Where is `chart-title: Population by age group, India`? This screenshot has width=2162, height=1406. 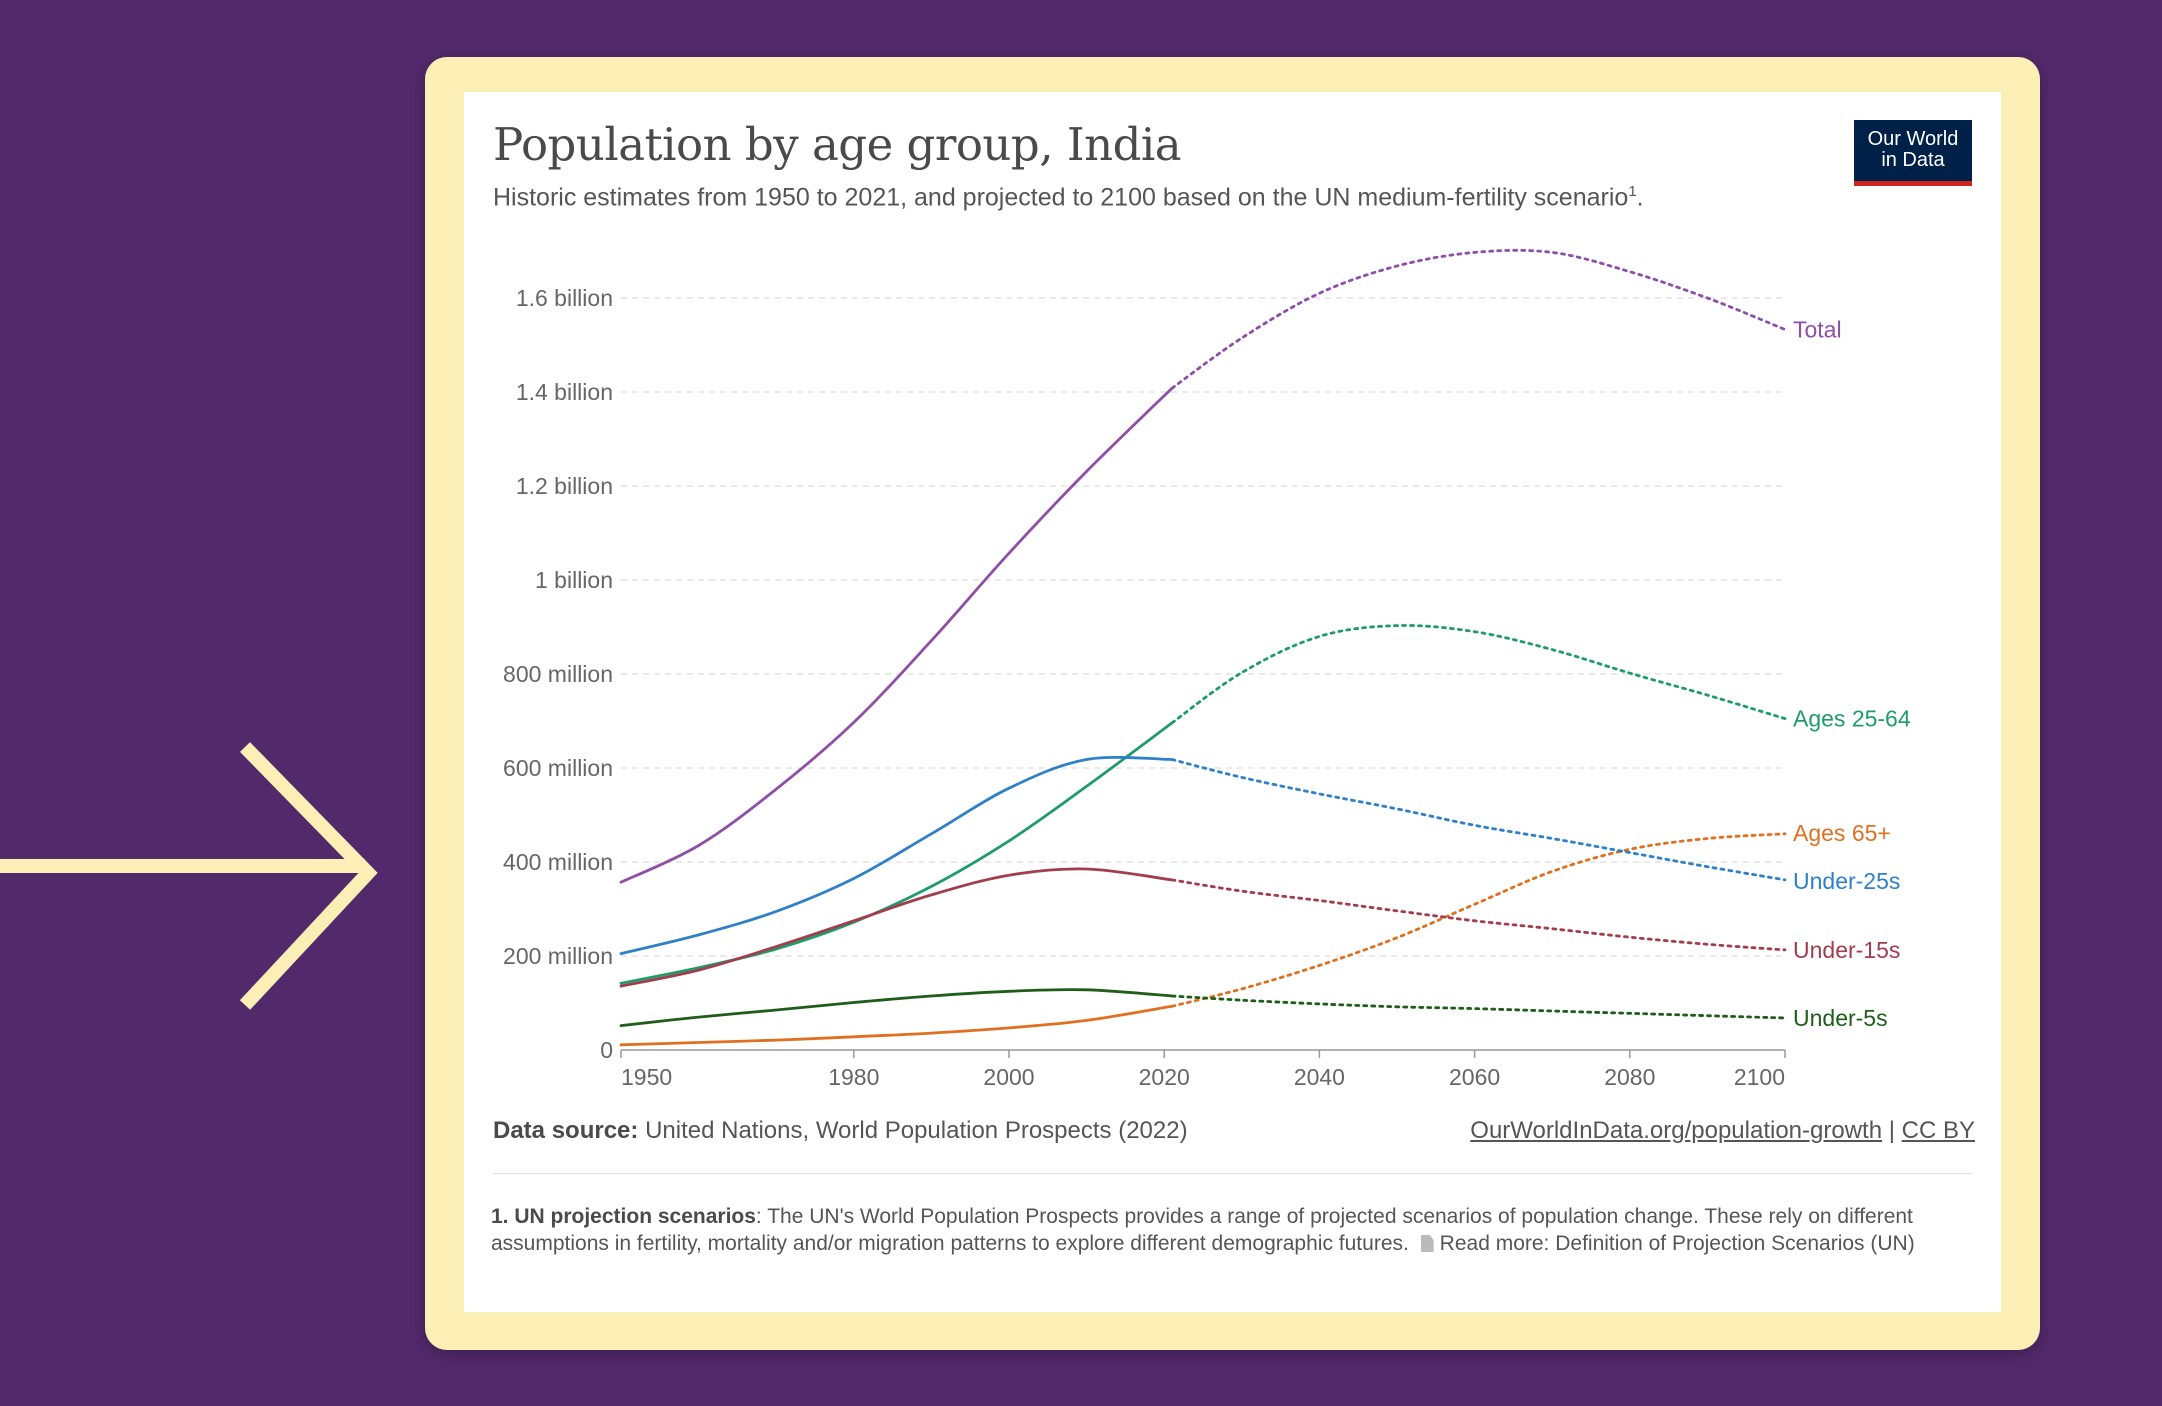 chart-title: Population by age group, India is located at coordinates (837, 144).